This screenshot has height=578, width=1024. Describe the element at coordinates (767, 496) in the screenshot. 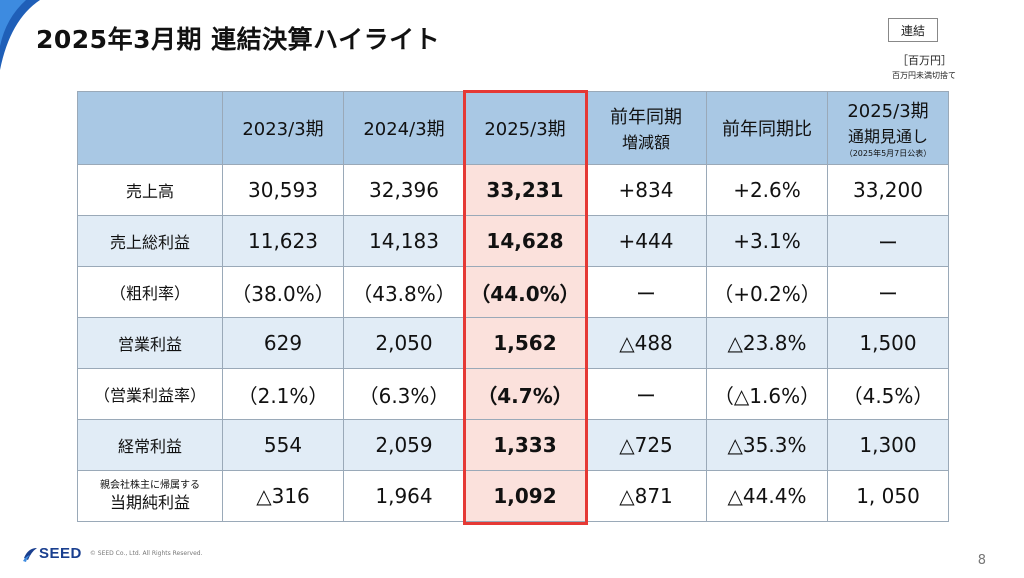

I see `table-cell: △44.4%` at that location.